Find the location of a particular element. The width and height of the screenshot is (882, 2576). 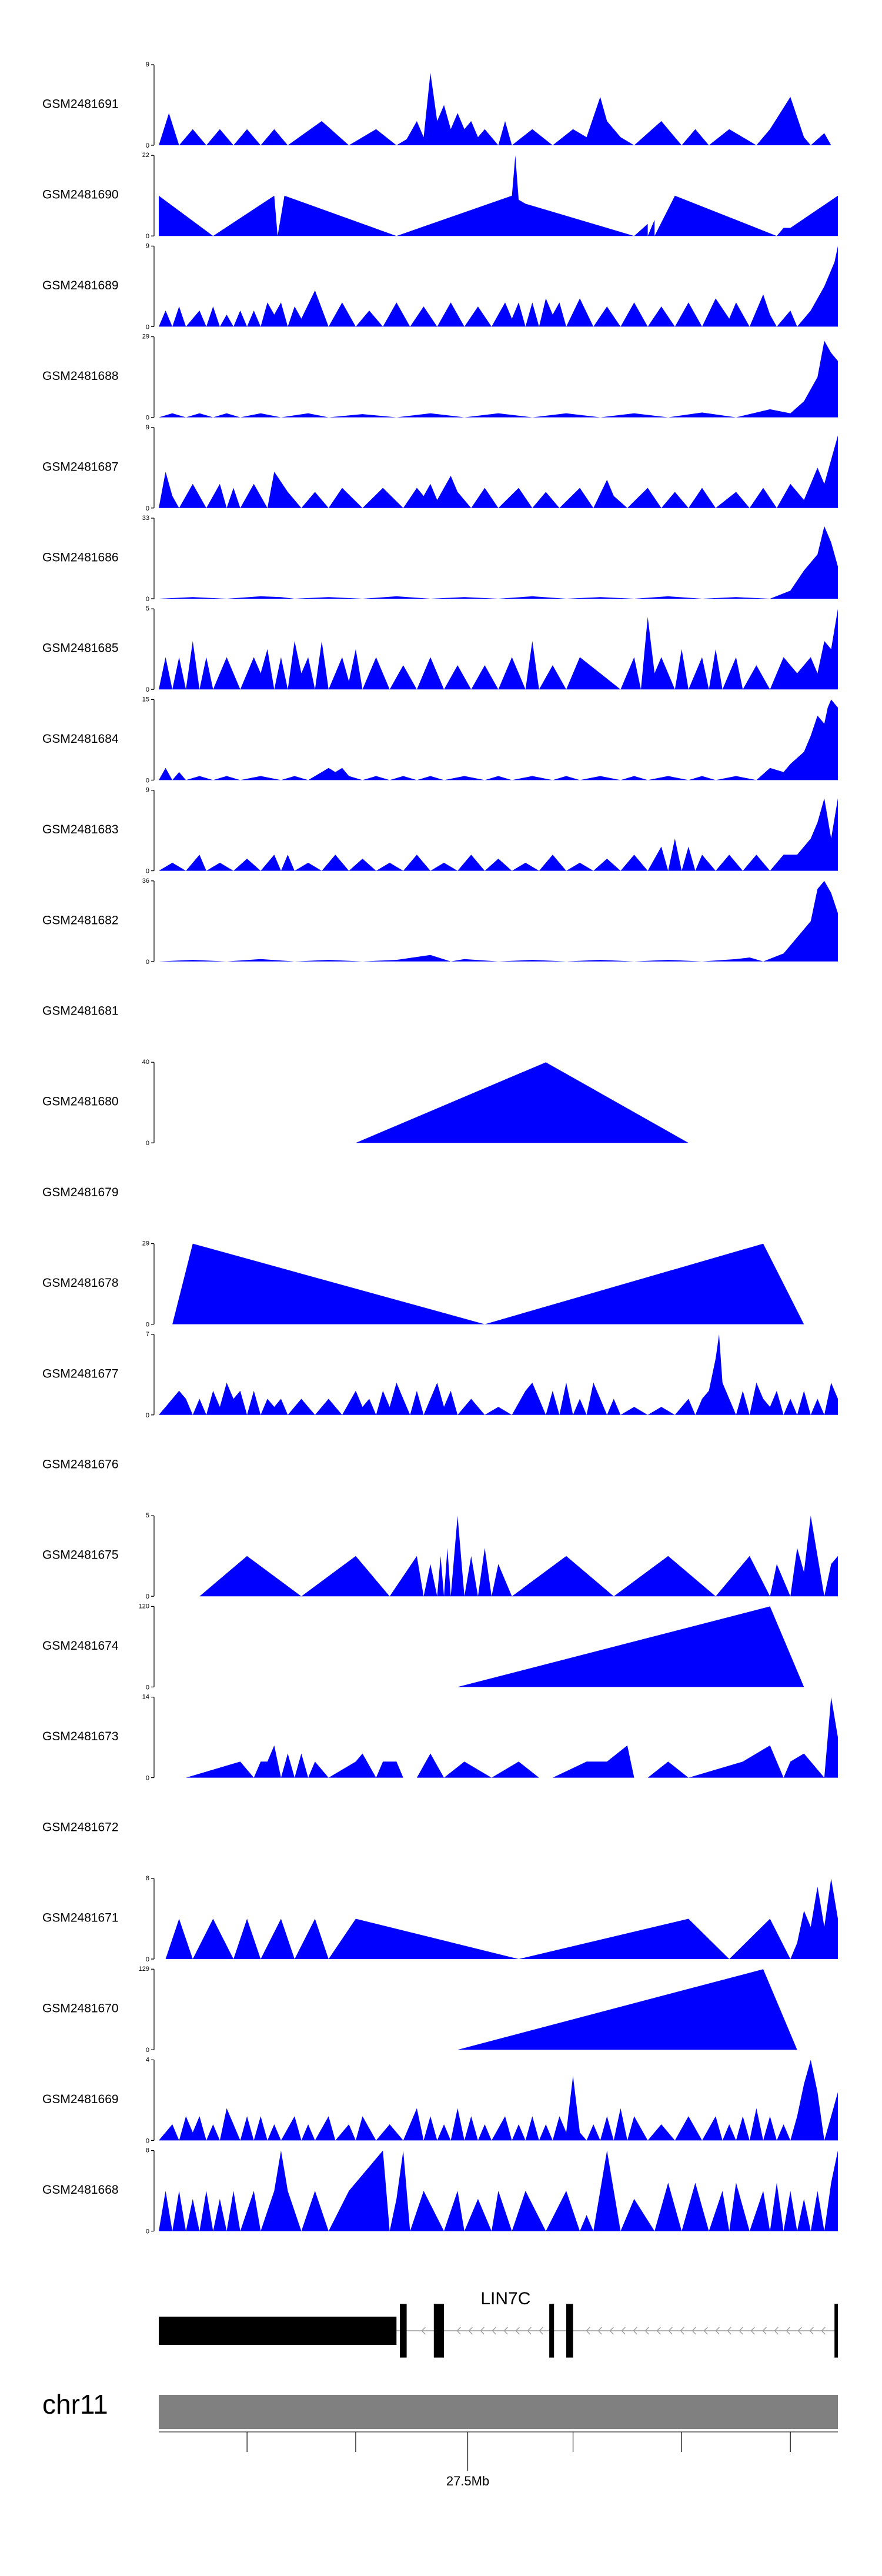

track-GSM2481680: GSM2481680 40 0 is located at coordinates (365, 1103).